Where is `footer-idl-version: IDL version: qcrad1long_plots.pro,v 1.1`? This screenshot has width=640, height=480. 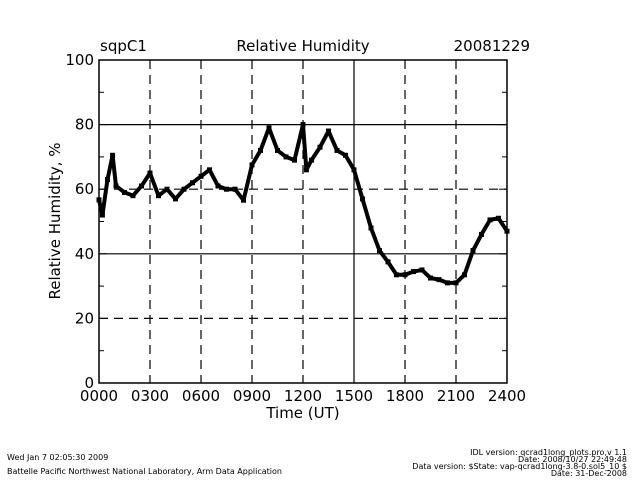
footer-idl-version: IDL version: qcrad1long_plots.pro,v 1.1 is located at coordinates (548, 452).